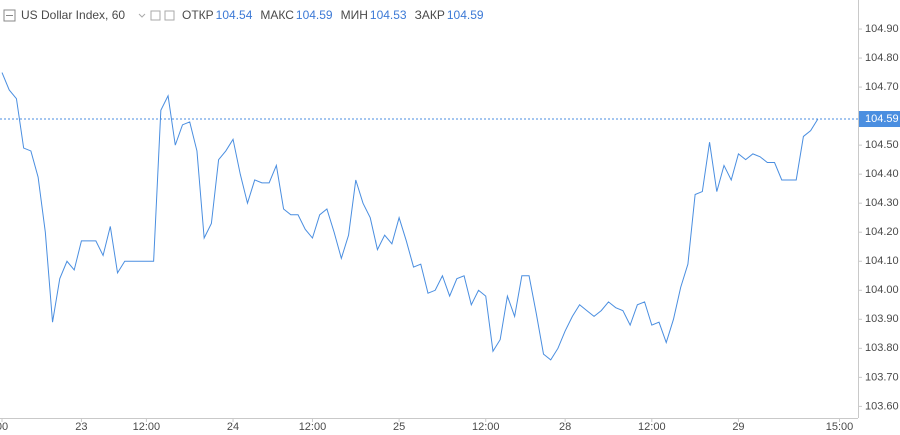 This screenshot has height=435, width=900. Describe the element at coordinates (882, 203) in the screenshot. I see `y-tick-label: 104.30` at that location.